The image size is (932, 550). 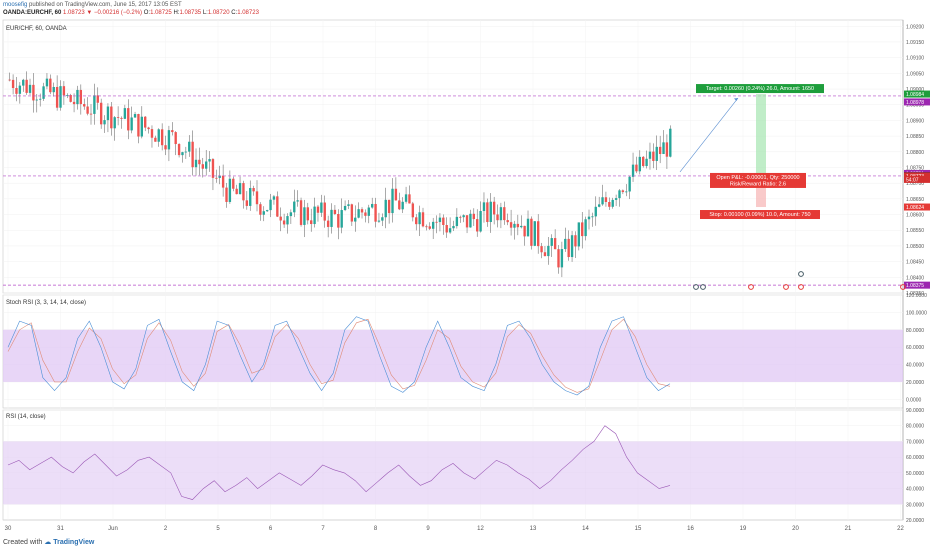 What do you see at coordinates (915, 168) in the screenshot?
I see `y-tick-label: 1.08750` at bounding box center [915, 168].